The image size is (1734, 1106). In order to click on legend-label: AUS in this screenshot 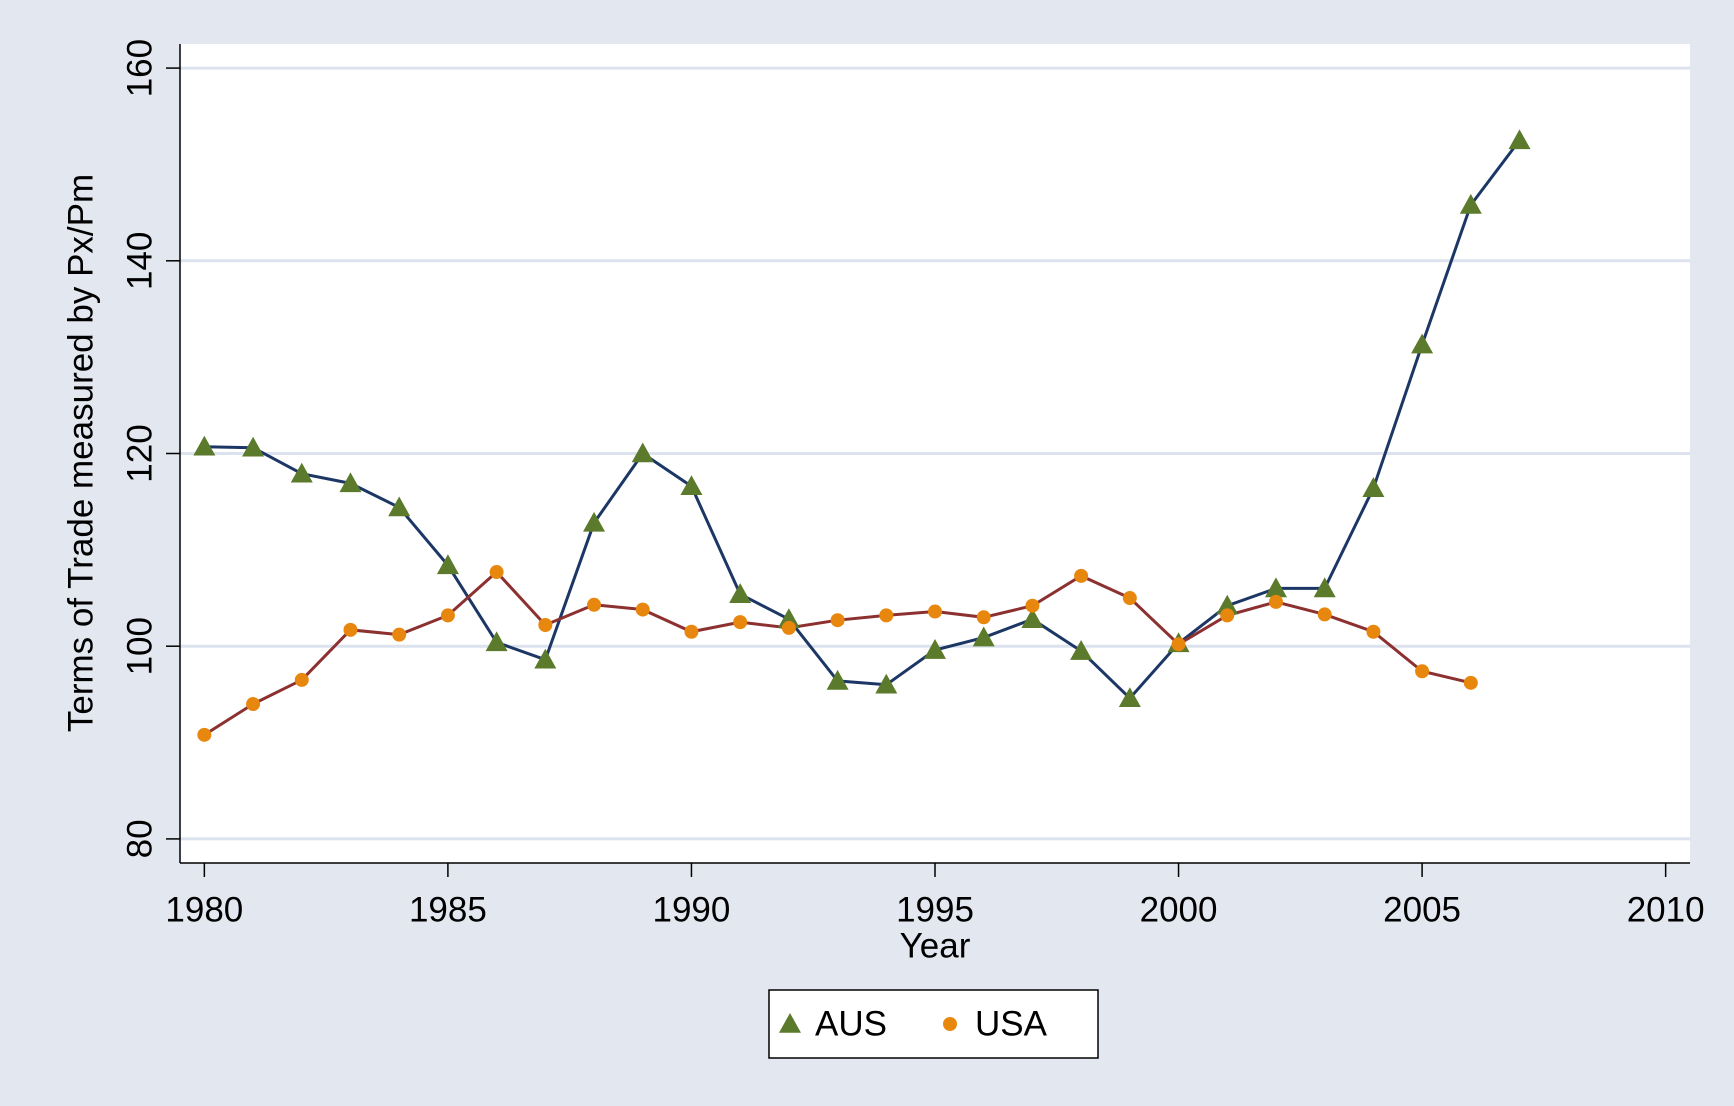, I will do `click(851, 1023)`.